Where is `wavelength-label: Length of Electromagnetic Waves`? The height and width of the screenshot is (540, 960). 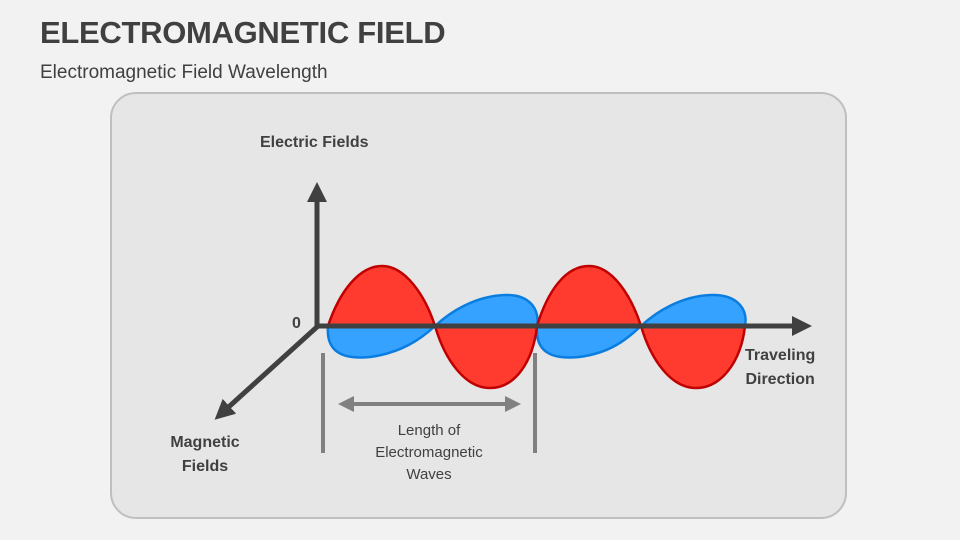
wavelength-label: Length of Electromagnetic Waves is located at coordinates (429, 453).